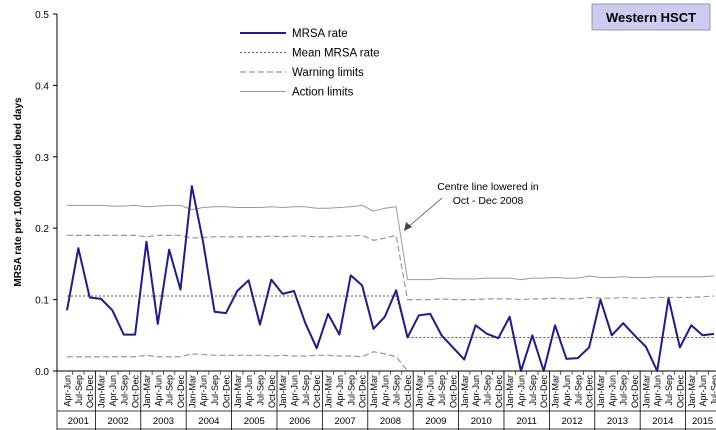 The height and width of the screenshot is (430, 716). Describe the element at coordinates (345, 421) in the screenshot. I see `x-group-label: 2007` at that location.